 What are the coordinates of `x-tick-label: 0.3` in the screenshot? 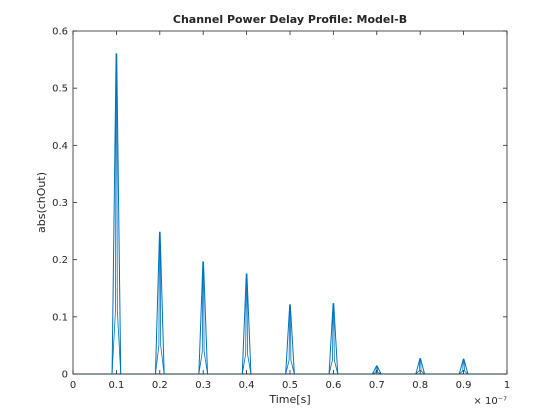 It's located at (203, 385).